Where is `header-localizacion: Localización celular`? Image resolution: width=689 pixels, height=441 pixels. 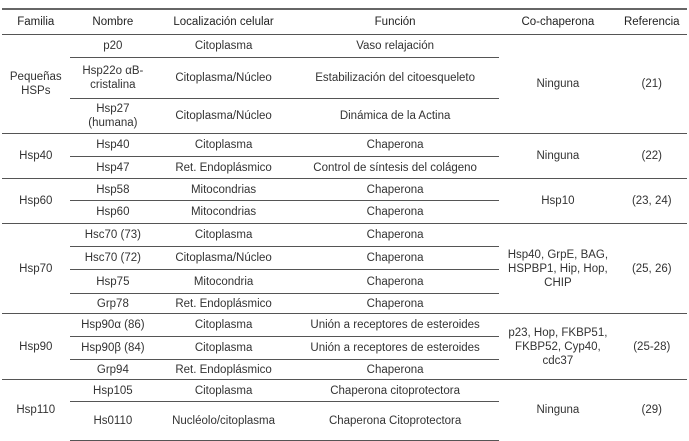 header-localizacion: Localización celular is located at coordinates (223, 21).